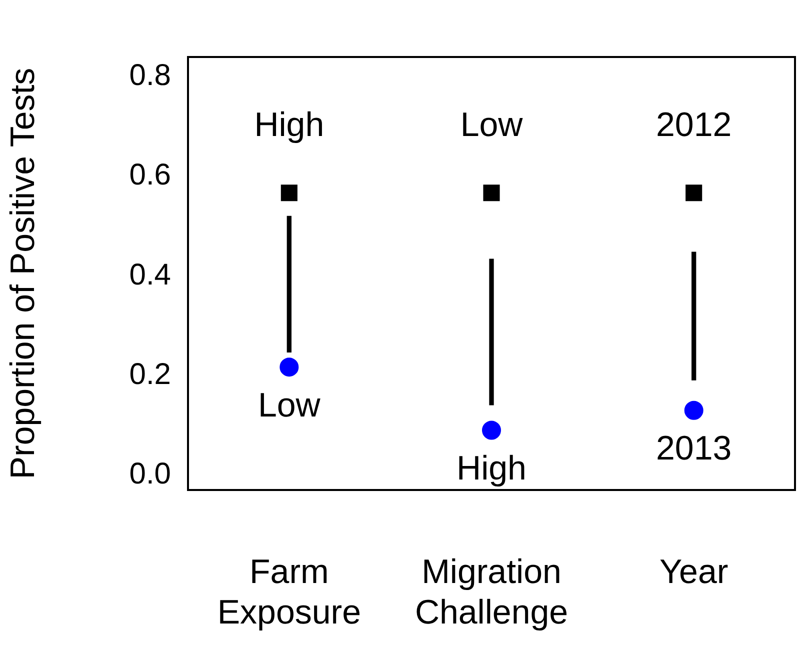 This screenshot has width=812, height=645. I want to click on annotation: 2012, so click(694, 125).